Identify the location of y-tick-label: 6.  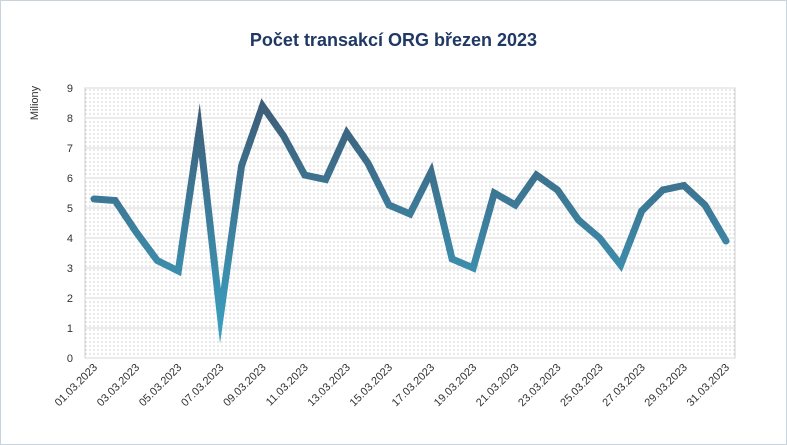
(70, 179).